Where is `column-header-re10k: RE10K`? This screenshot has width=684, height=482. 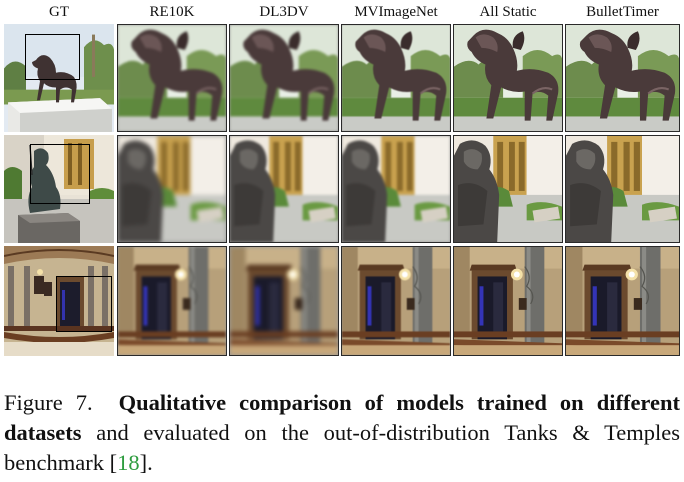 column-header-re10k: RE10K is located at coordinates (172, 12).